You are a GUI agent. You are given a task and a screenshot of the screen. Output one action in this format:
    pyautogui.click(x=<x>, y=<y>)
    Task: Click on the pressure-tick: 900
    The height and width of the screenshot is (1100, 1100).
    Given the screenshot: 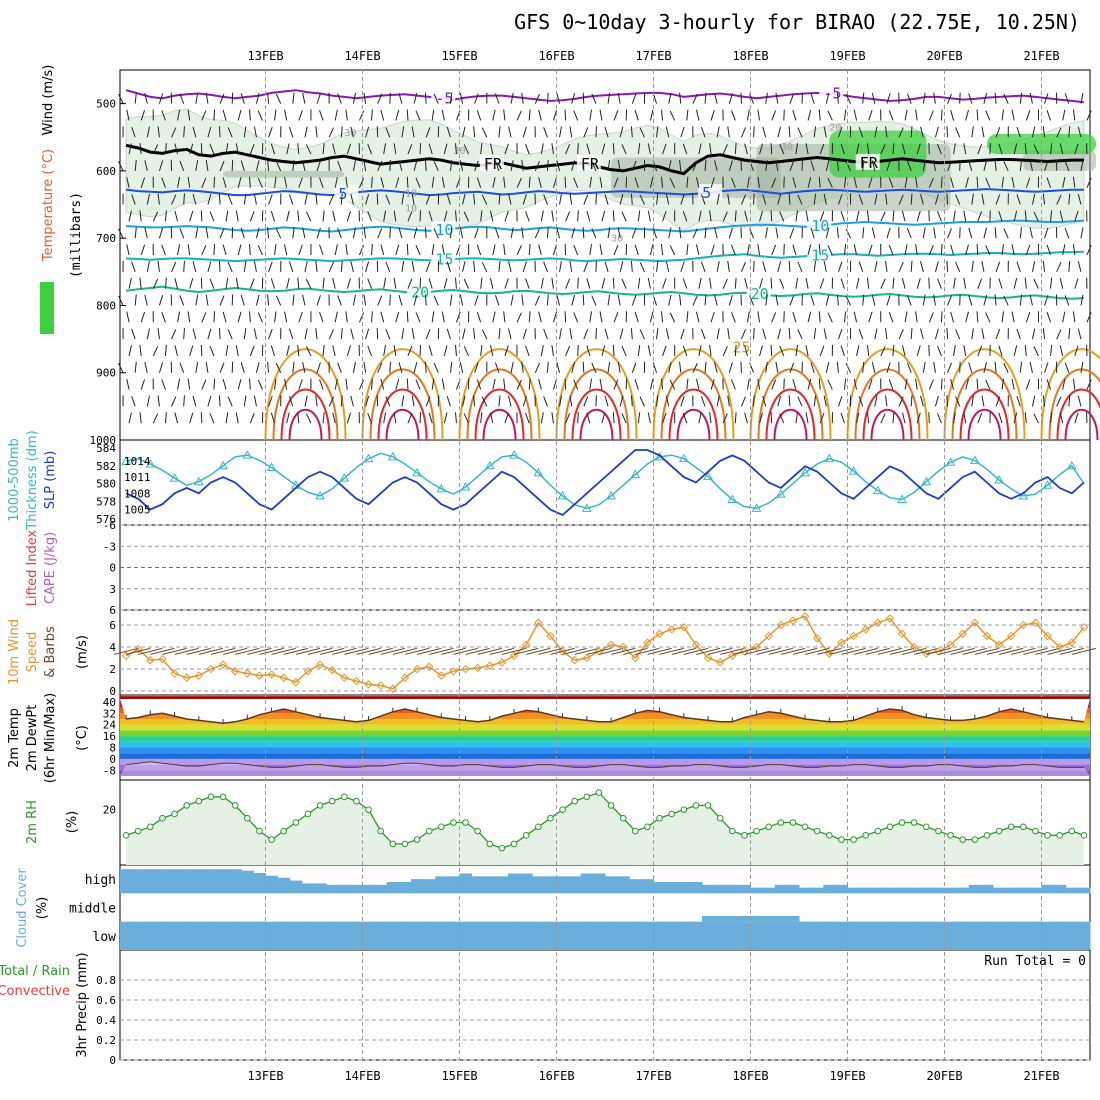 What is the action you would take?
    pyautogui.click(x=106, y=373)
    